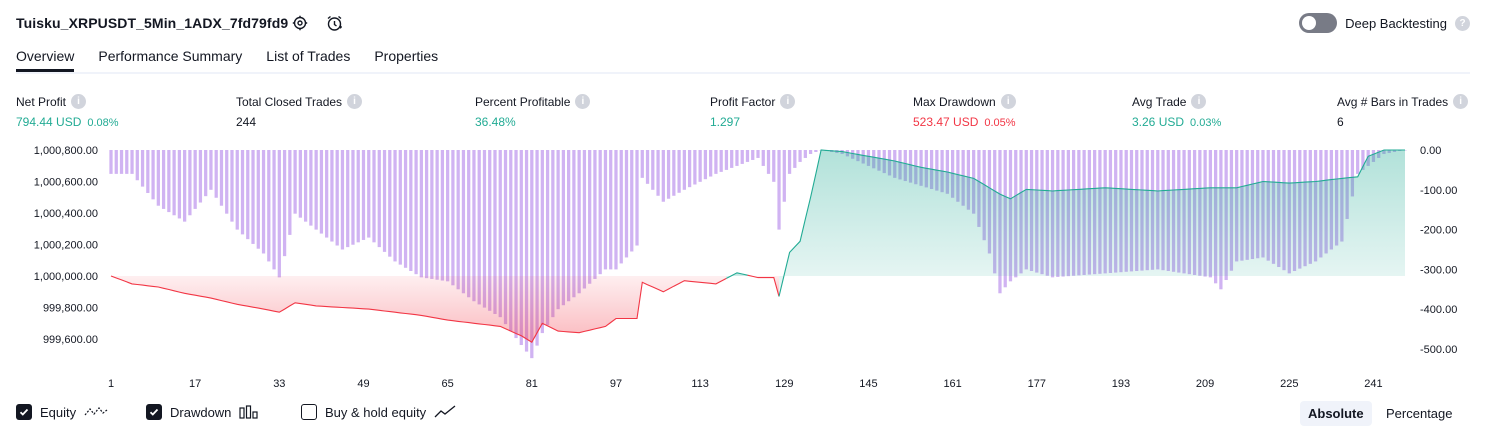 The width and height of the screenshot is (1486, 438). I want to click on metric-label: Max Drawdown, so click(954, 101).